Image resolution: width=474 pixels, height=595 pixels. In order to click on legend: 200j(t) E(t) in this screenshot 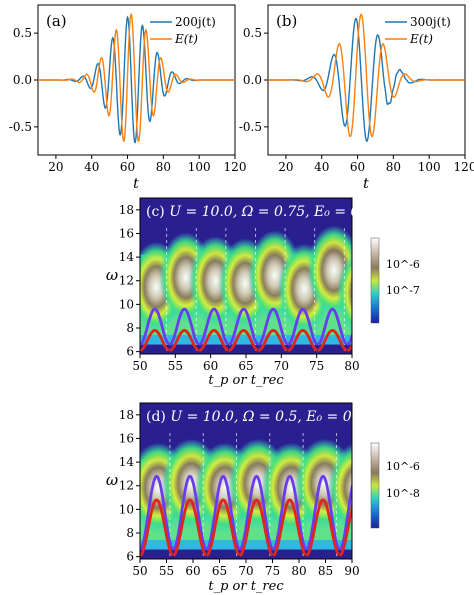, I will do `click(183, 30)`.